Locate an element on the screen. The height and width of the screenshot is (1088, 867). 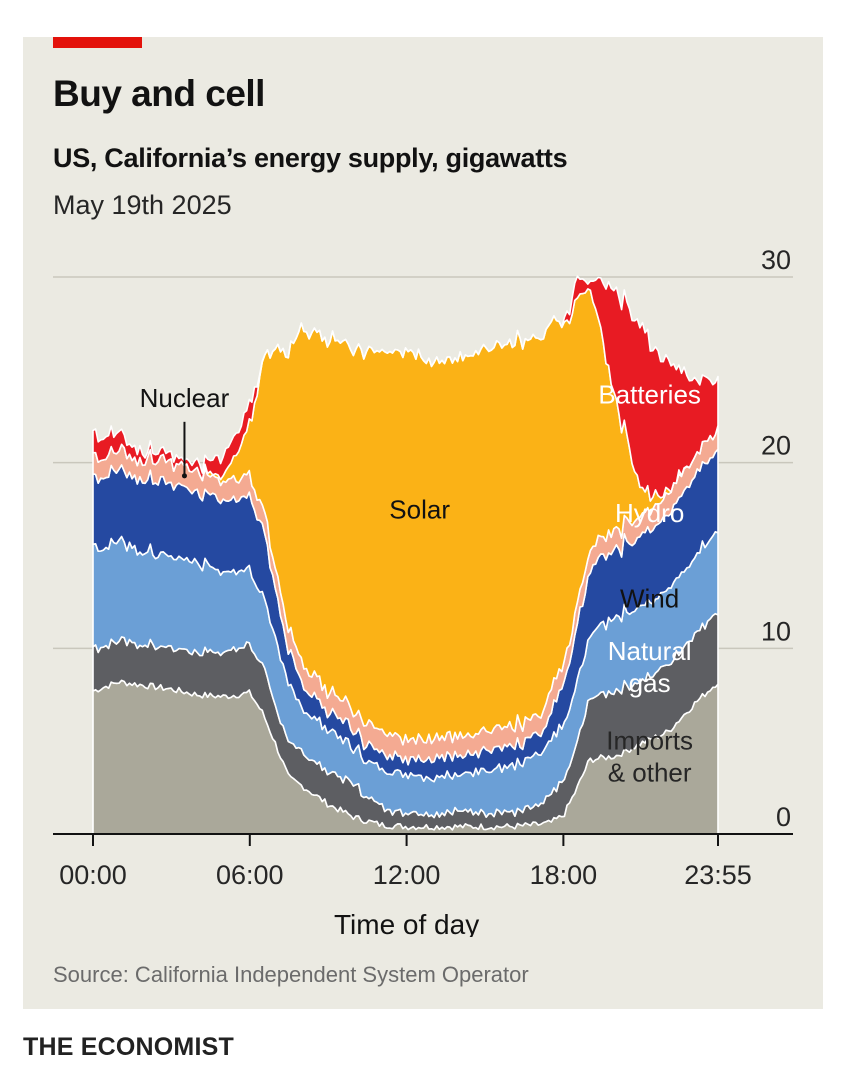
series-label-line: Imports is located at coordinates (649, 740).